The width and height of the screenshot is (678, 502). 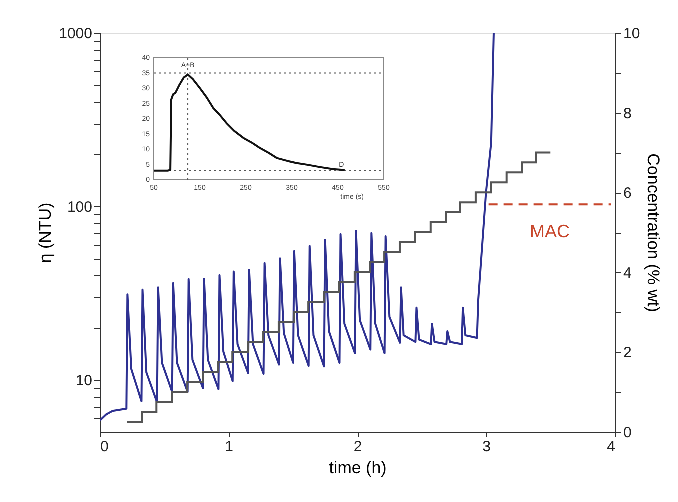 I want to click on x-tick-label: 3, so click(x=486, y=447).